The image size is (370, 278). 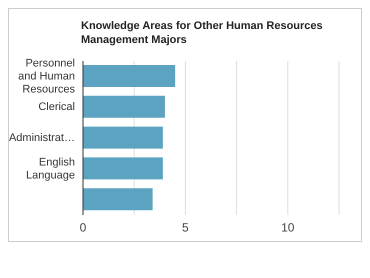 I want to click on x-tick-label: 0, so click(x=83, y=227).